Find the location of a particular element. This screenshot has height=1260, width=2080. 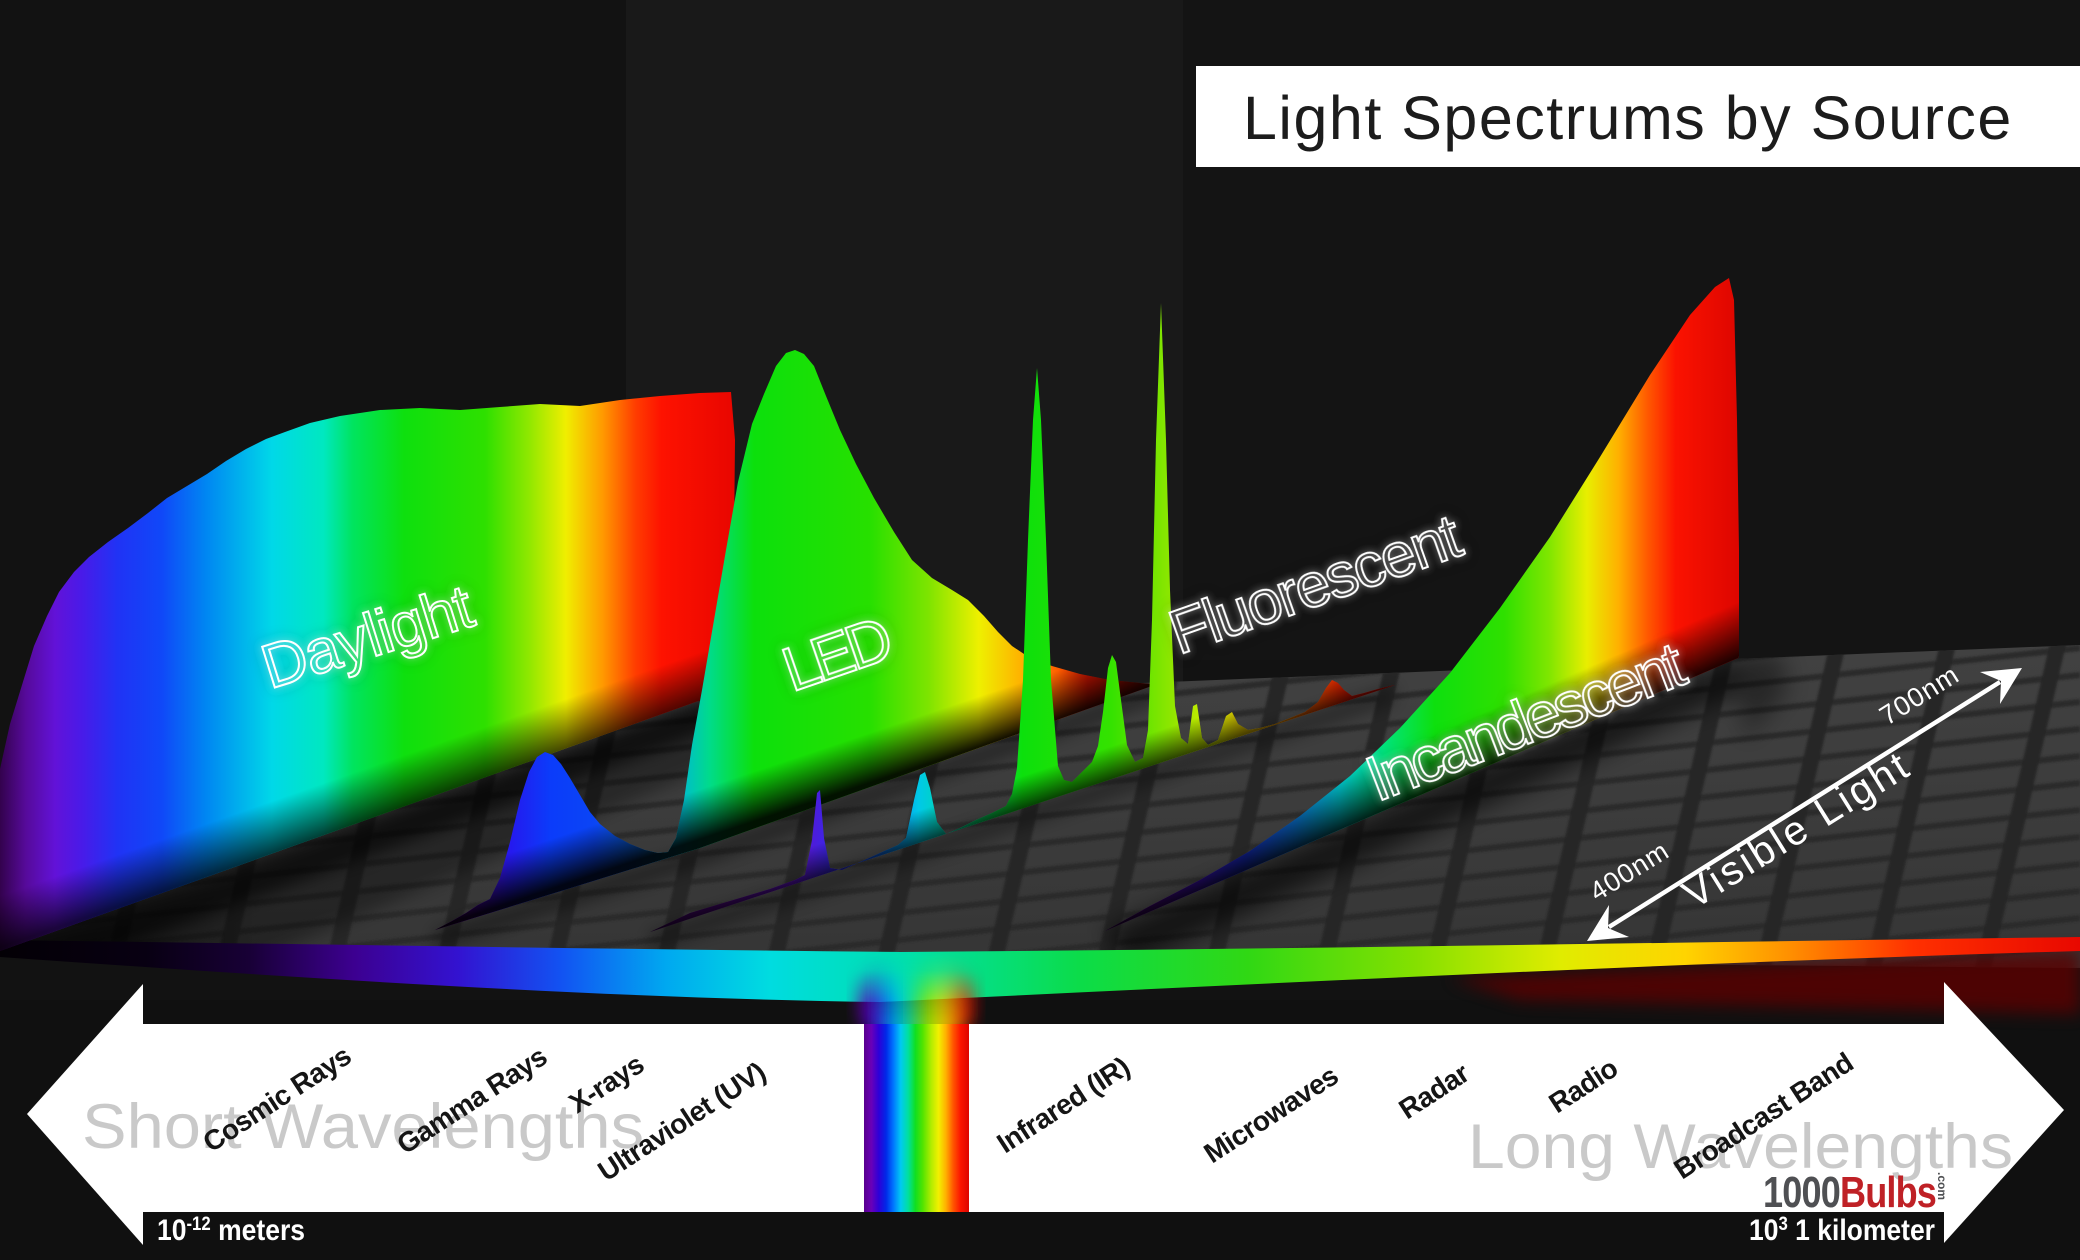

svg-text: Long Wavelengths is located at coordinates (1740, 1147).